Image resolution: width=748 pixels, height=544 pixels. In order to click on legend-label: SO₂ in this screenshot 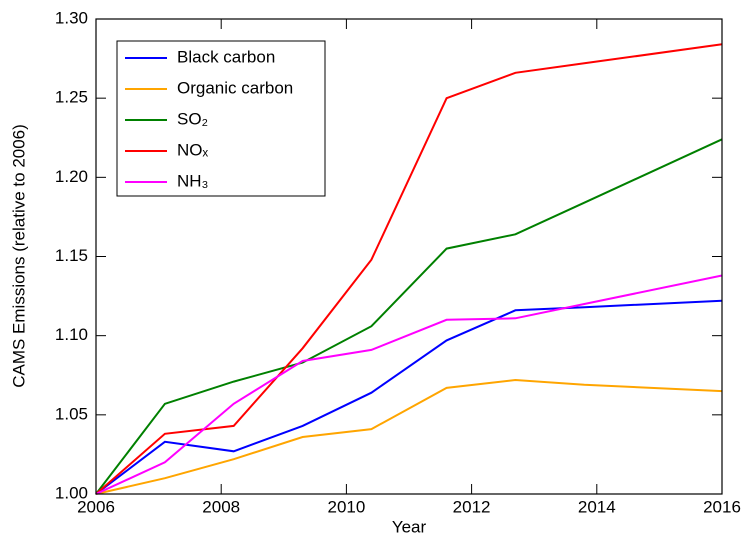, I will do `click(192, 118)`.